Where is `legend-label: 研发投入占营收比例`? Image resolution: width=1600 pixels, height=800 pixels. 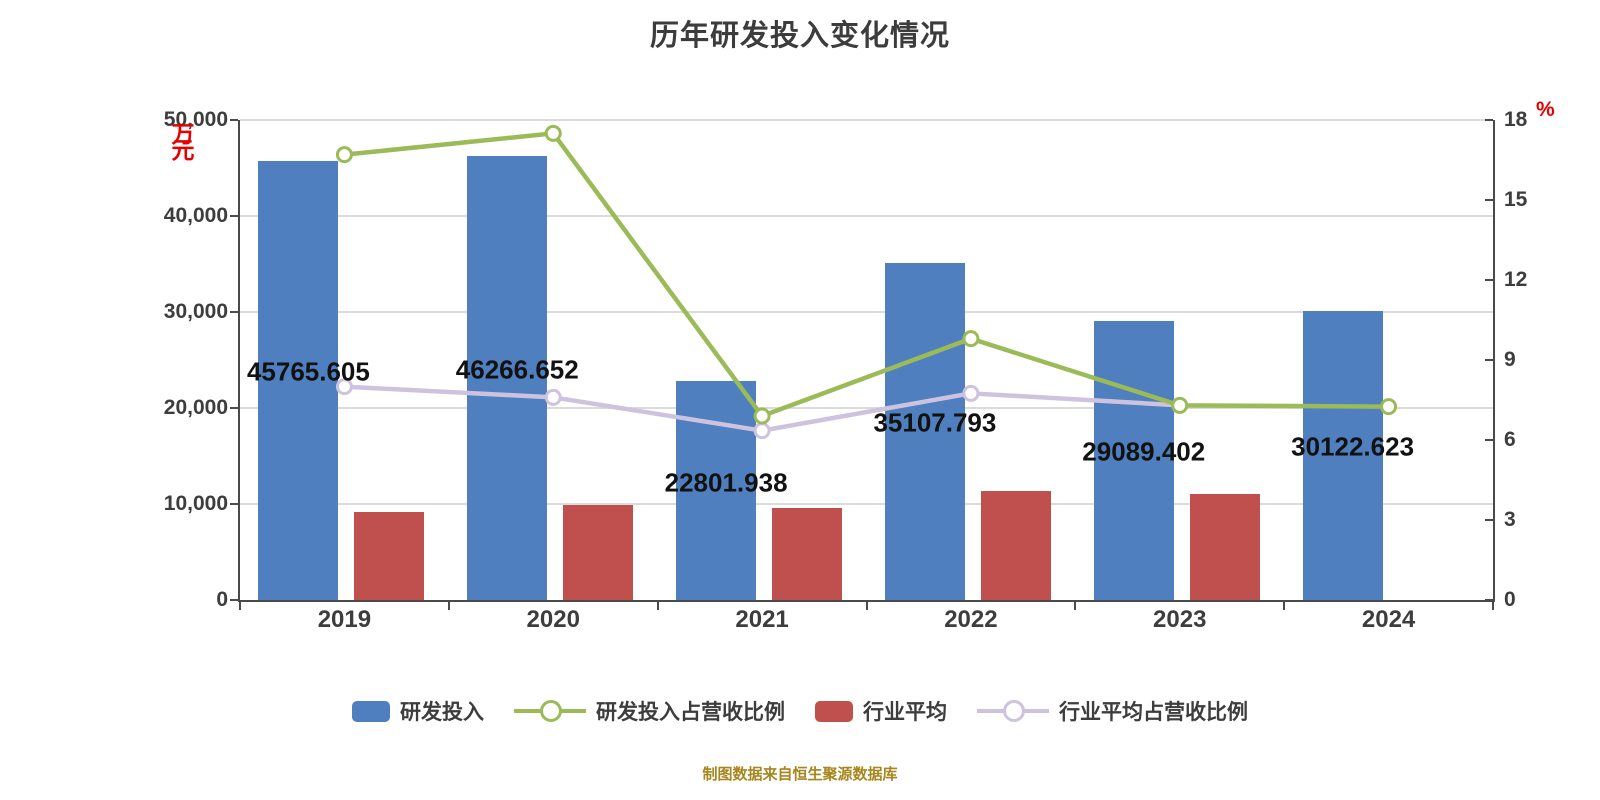
legend-label: 研发投入占营收比例 is located at coordinates (690, 712).